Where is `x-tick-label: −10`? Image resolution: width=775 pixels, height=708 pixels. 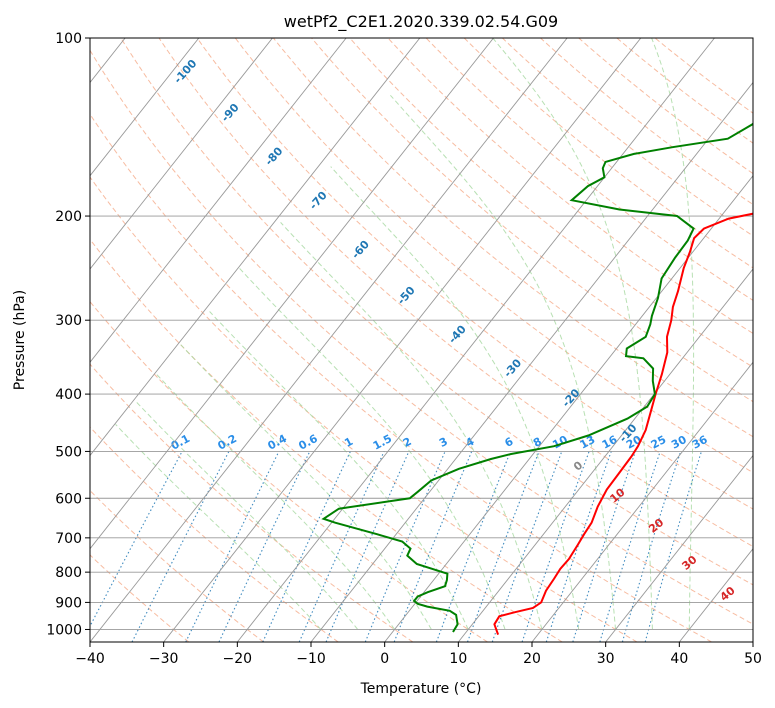 x-tick-label: −10 is located at coordinates (311, 659).